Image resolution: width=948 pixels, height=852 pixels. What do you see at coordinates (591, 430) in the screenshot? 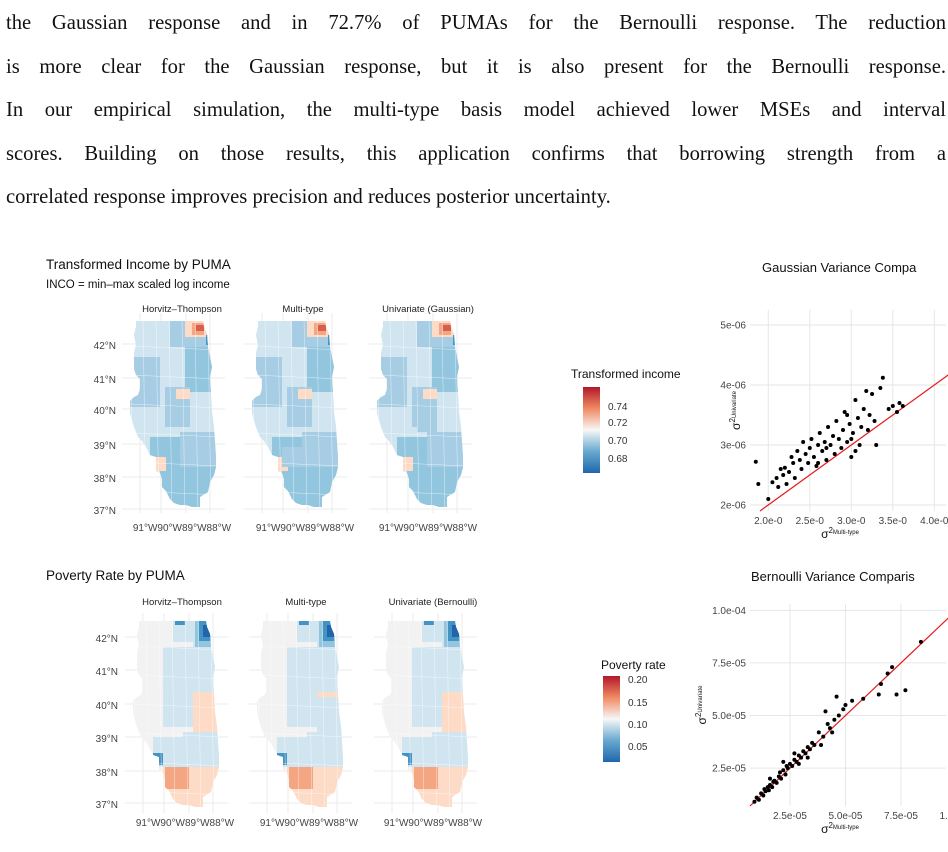
I see `income-colorbar` at bounding box center [591, 430].